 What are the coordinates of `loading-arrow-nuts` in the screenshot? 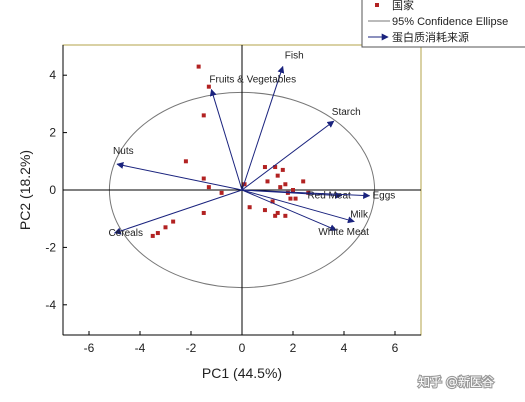 It's located at (179, 176).